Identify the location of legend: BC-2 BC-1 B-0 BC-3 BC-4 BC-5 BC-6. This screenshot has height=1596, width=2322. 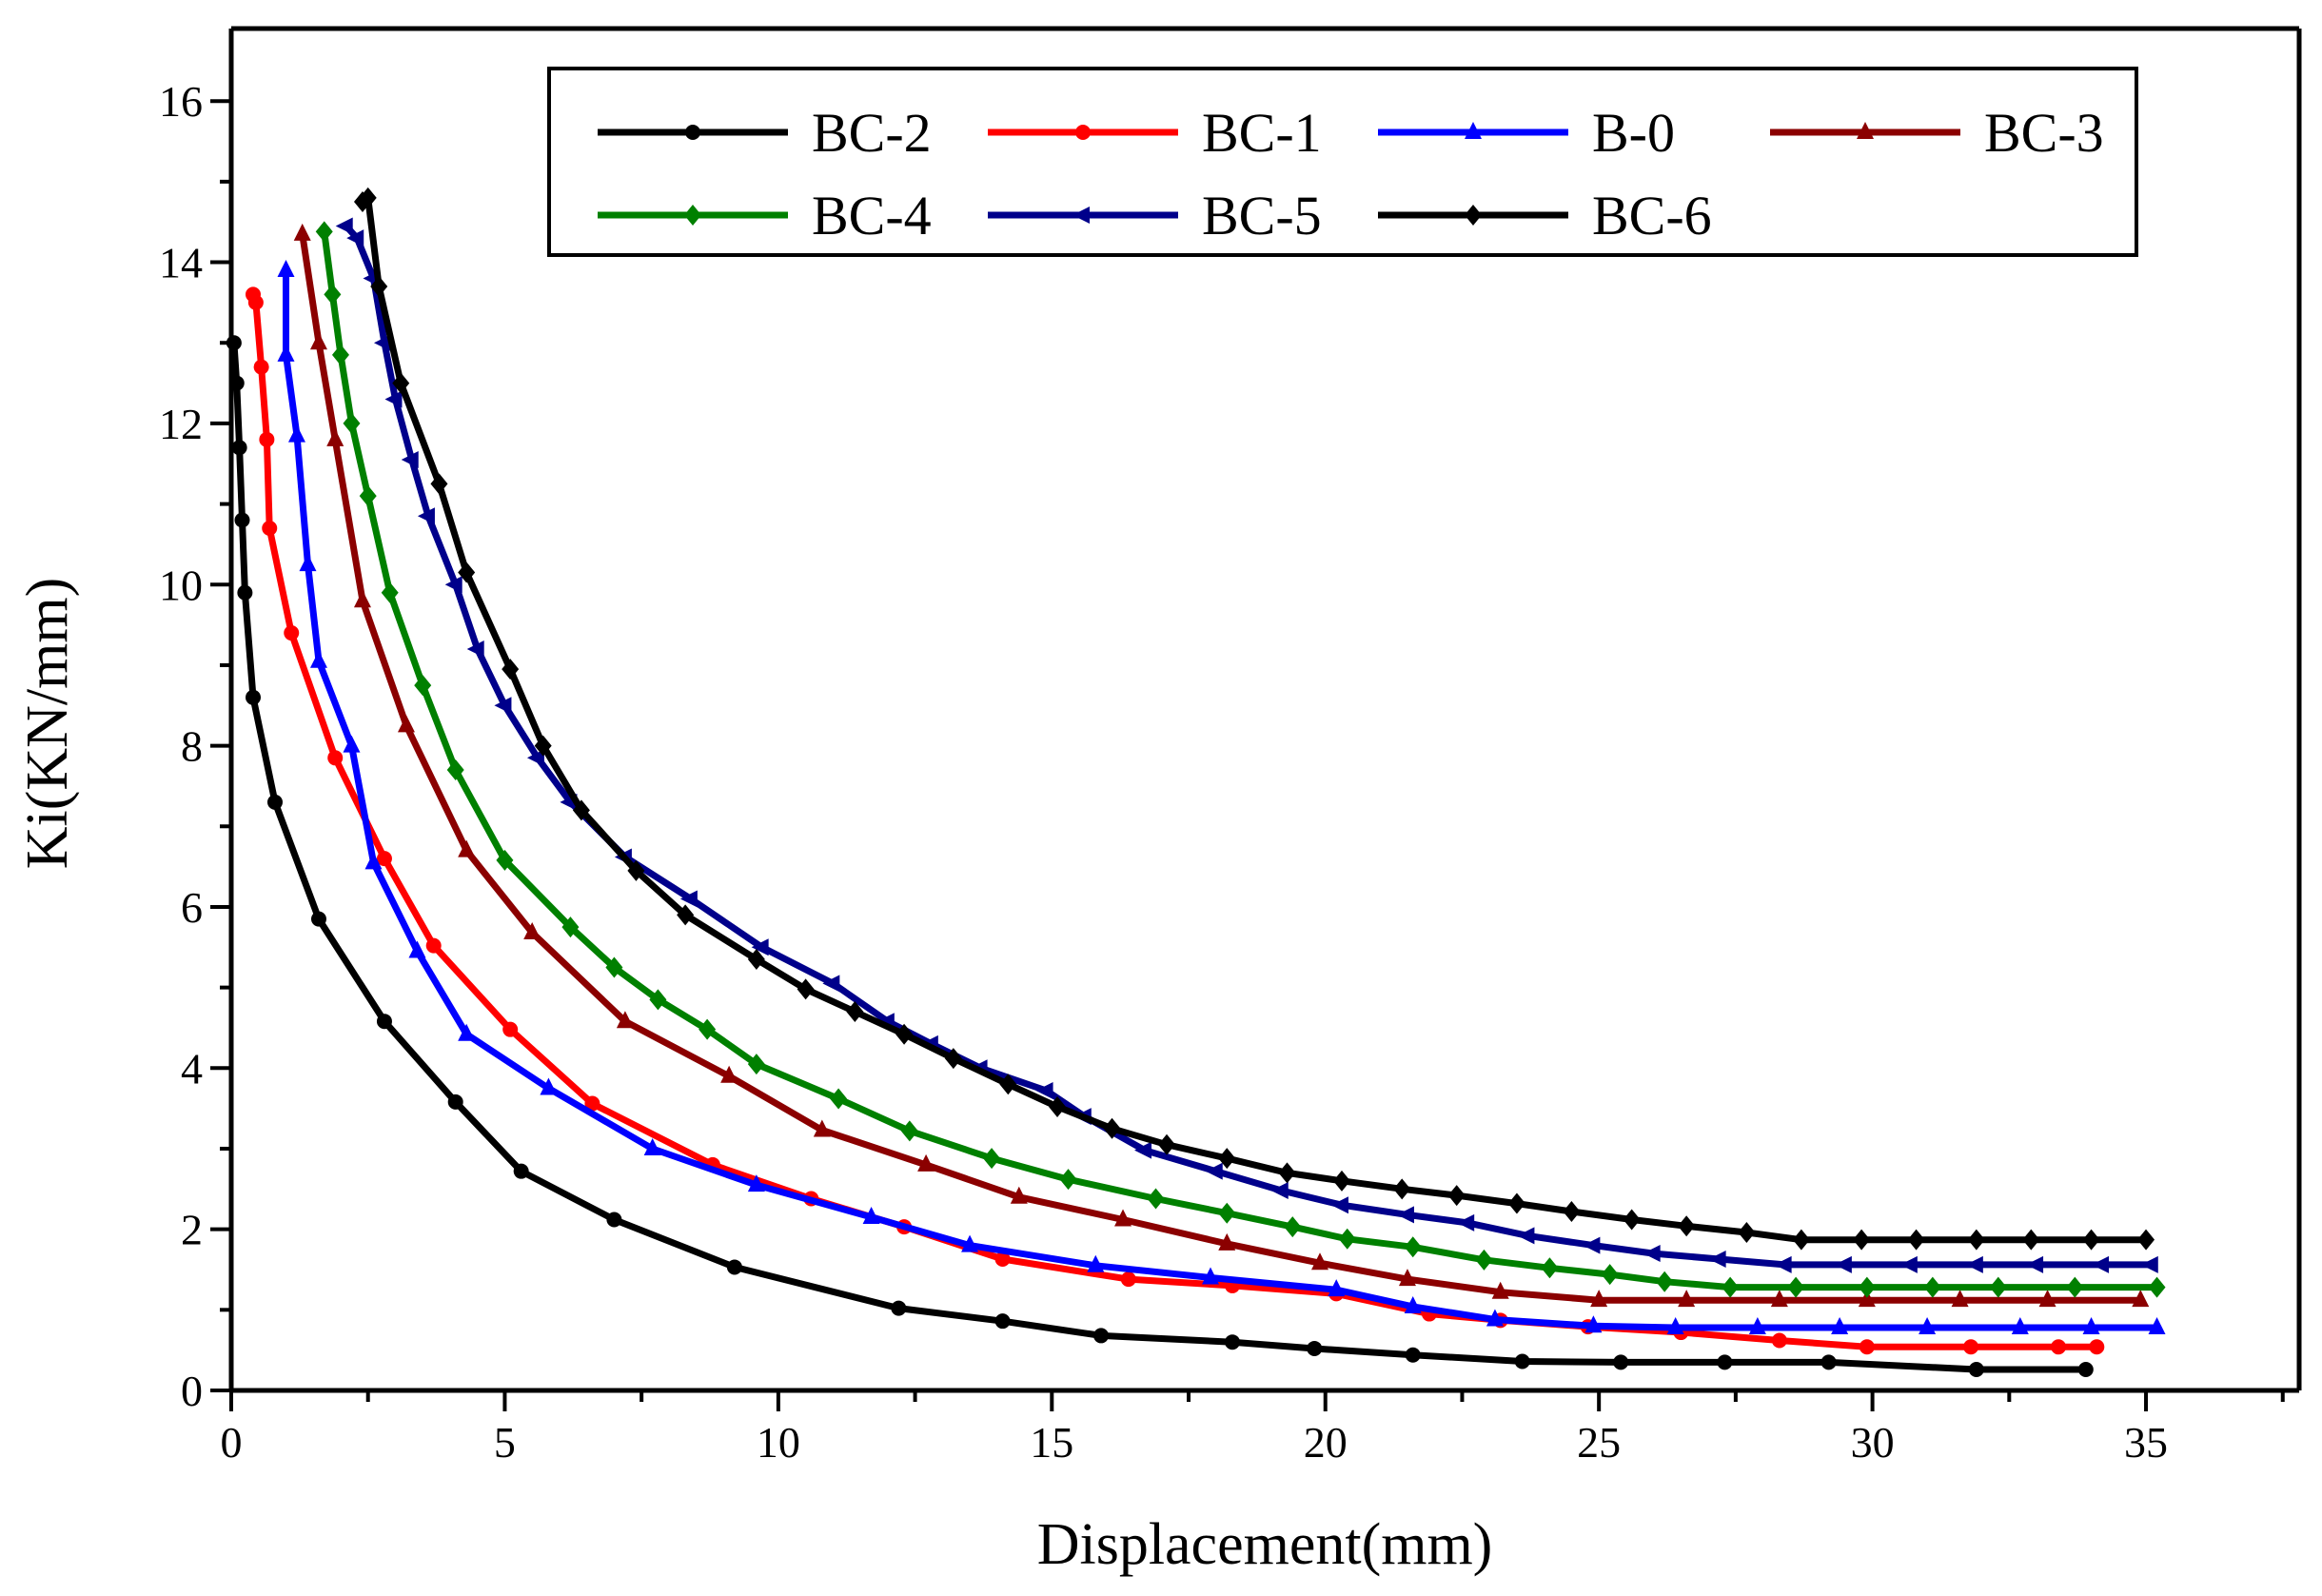
(1343, 162).